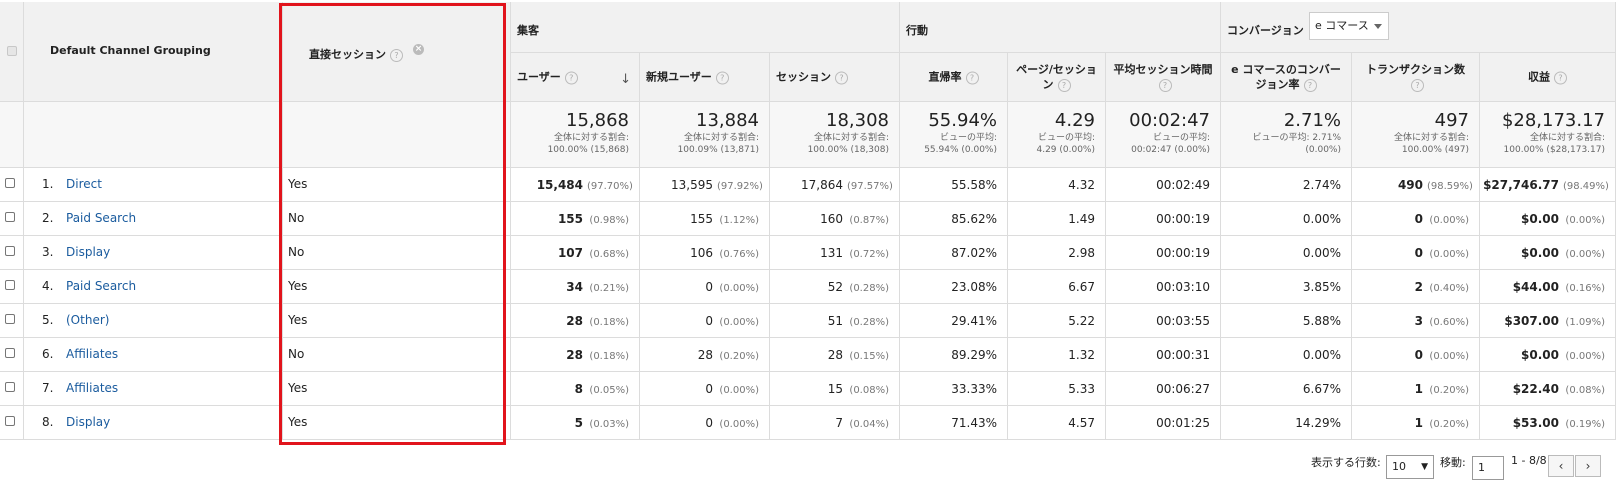 Image resolution: width=1620 pixels, height=489 pixels. Describe the element at coordinates (1488, 468) in the screenshot. I see `goto-page-input: 1` at that location.